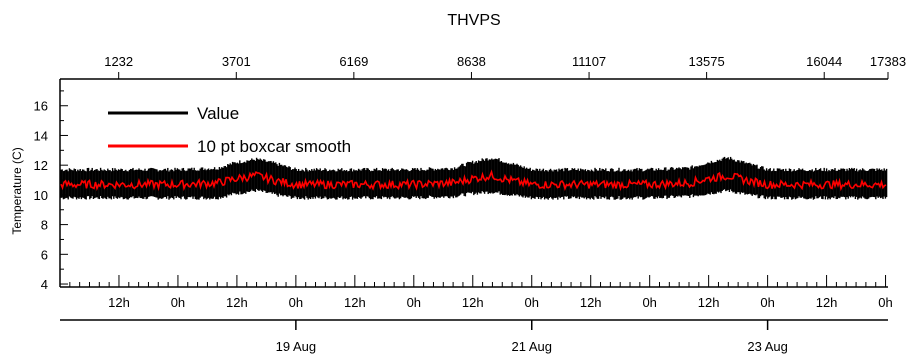 The image size is (915, 362). What do you see at coordinates (44, 284) in the screenshot?
I see `y-tick-label: 4` at bounding box center [44, 284].